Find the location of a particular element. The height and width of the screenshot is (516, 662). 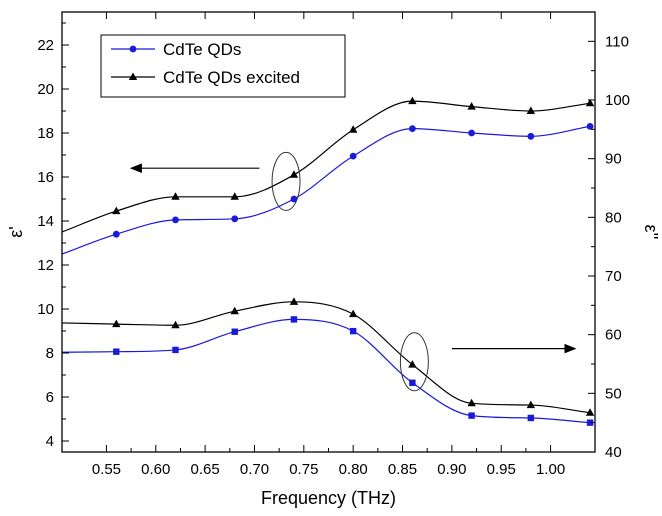

legend: CdTe QDs CdTe QDs excited is located at coordinates (223, 66).